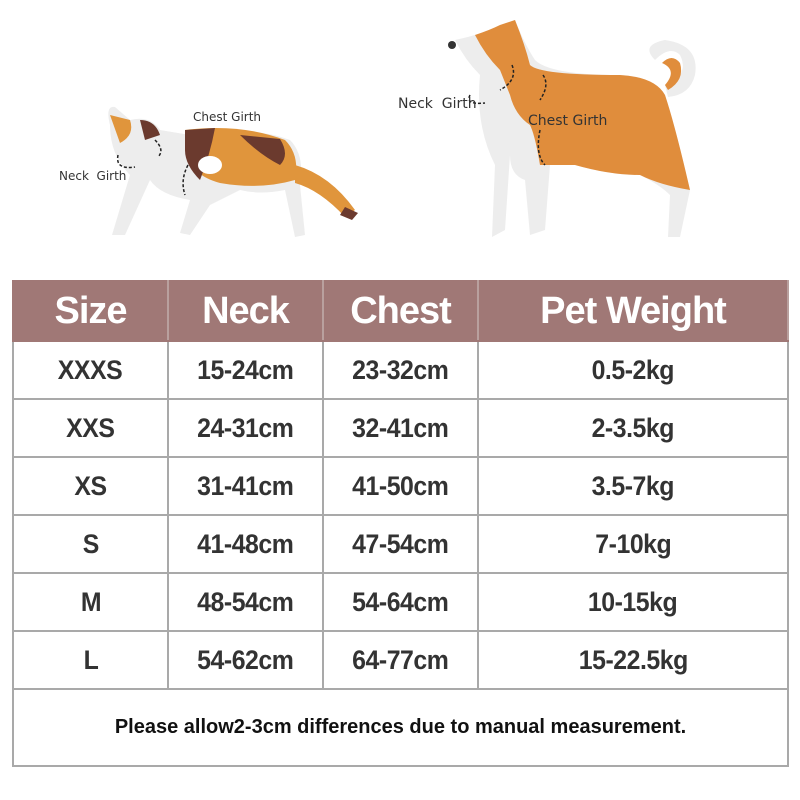 The height and width of the screenshot is (800, 800). I want to click on cell-text: 15-22.5kg, so click(633, 659).